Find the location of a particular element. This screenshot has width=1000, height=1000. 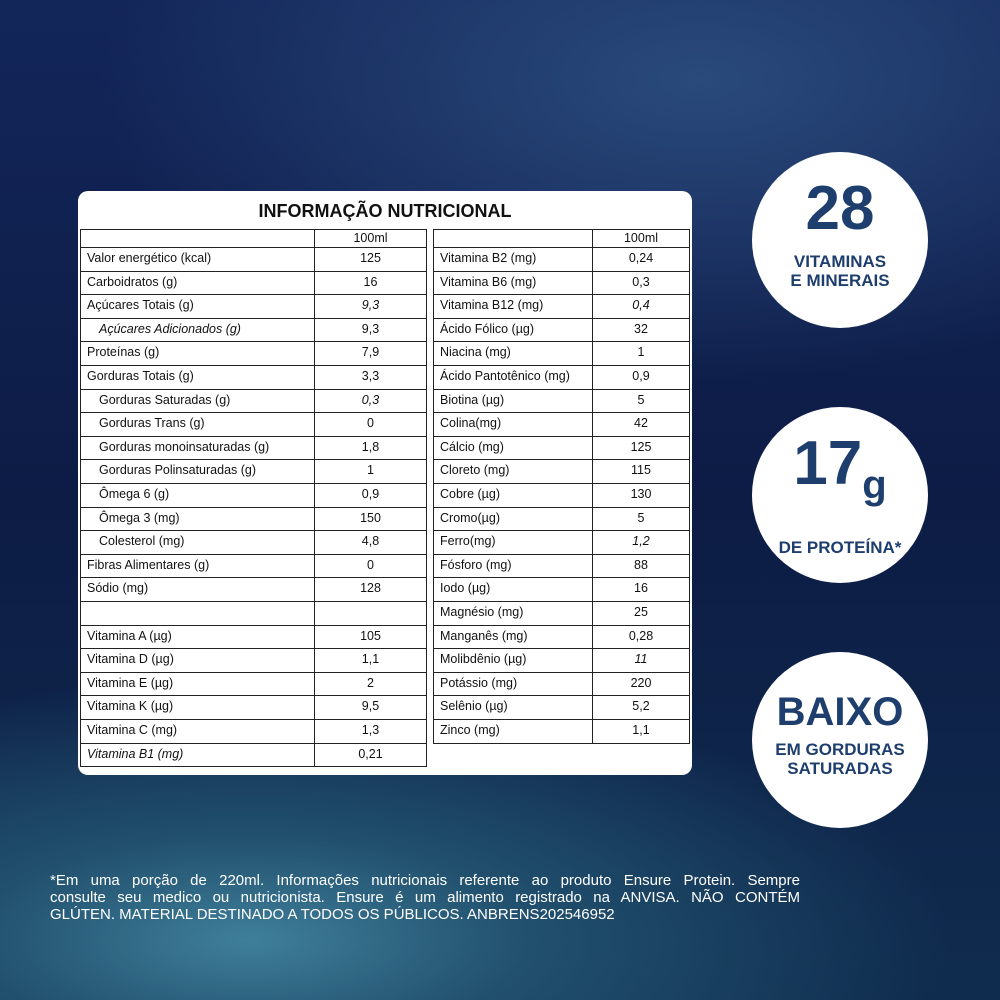

nutrient-label: Açúcares Totais (g) is located at coordinates (197, 306).